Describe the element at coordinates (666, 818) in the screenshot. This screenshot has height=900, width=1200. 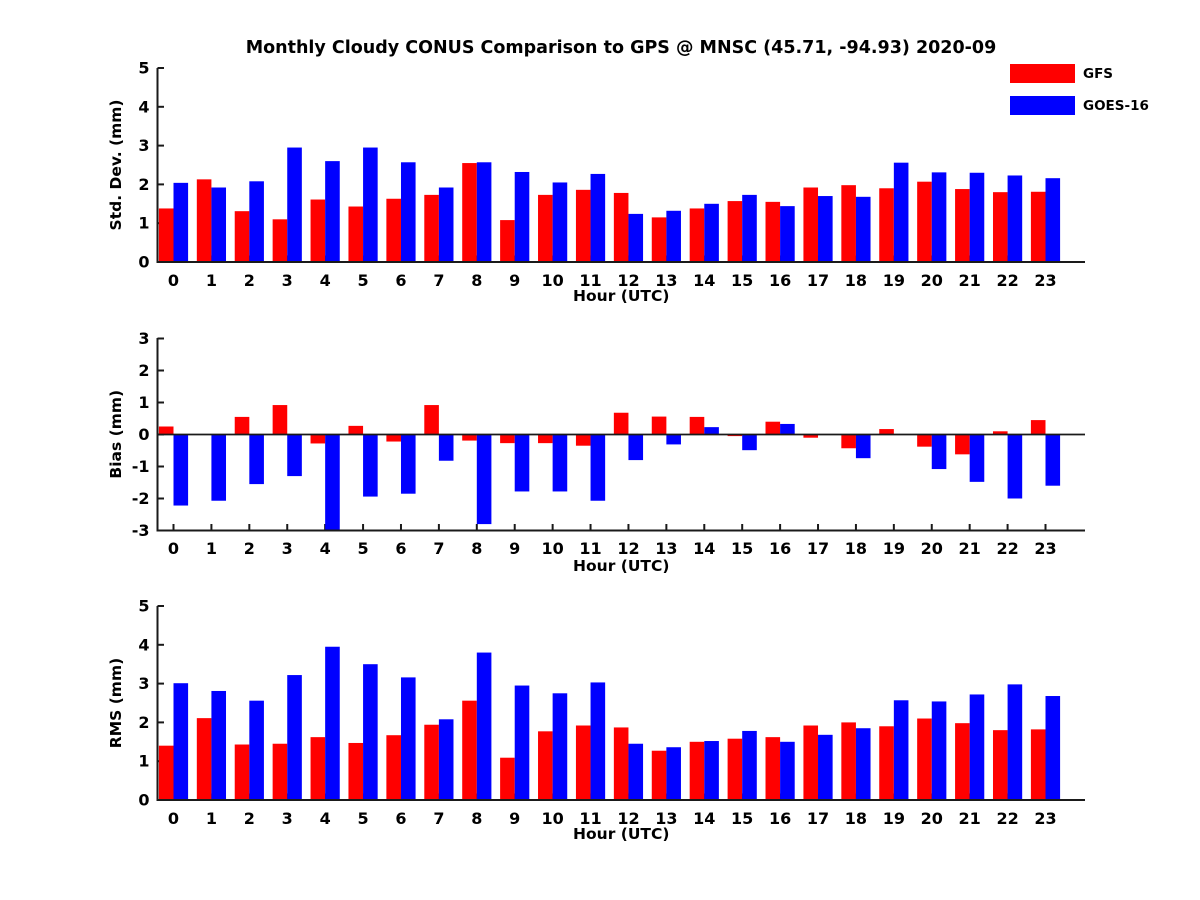
I see `svg-text: 13` at that location.